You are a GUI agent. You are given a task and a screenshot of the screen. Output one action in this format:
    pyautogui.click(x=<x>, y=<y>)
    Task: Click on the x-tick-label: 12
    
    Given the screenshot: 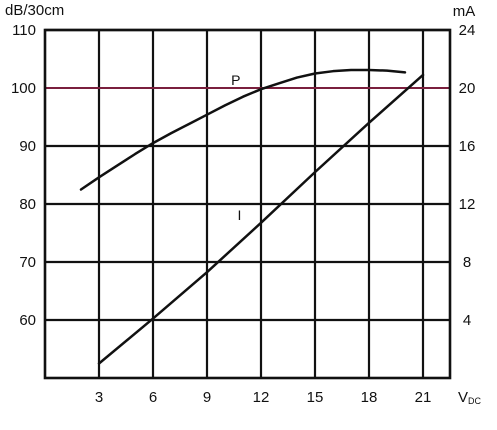 What is the action you would take?
    pyautogui.click(x=261, y=397)
    